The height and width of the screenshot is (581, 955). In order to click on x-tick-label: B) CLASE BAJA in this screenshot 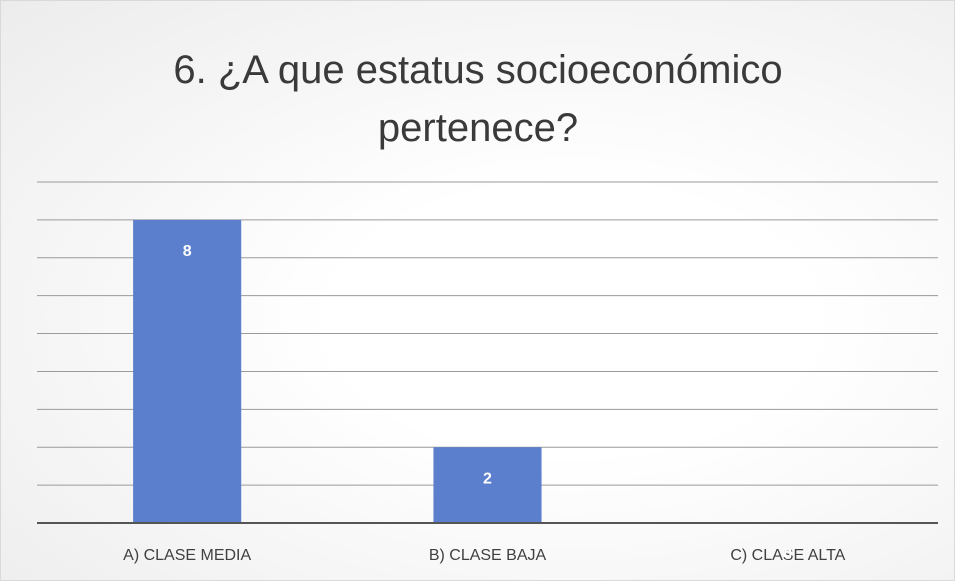, I will do `click(488, 555)`.